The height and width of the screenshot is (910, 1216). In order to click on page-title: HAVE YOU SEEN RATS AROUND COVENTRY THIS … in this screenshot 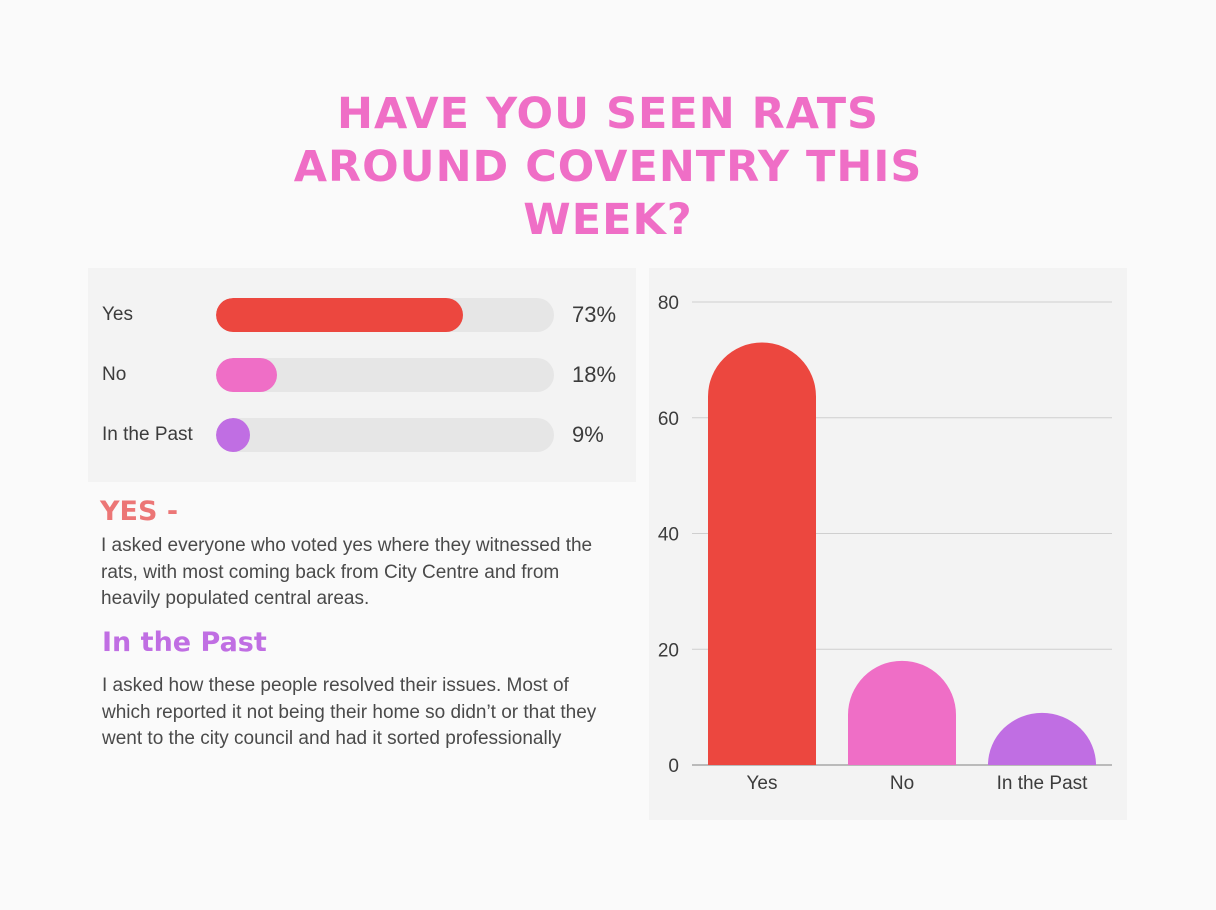, I will do `click(608, 167)`.